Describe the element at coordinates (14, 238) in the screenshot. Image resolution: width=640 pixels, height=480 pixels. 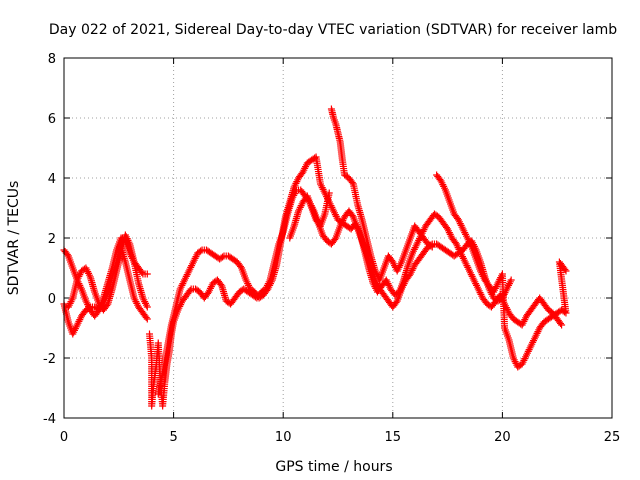
I see `y-axis-label: SDTVAR / TECUs` at that location.